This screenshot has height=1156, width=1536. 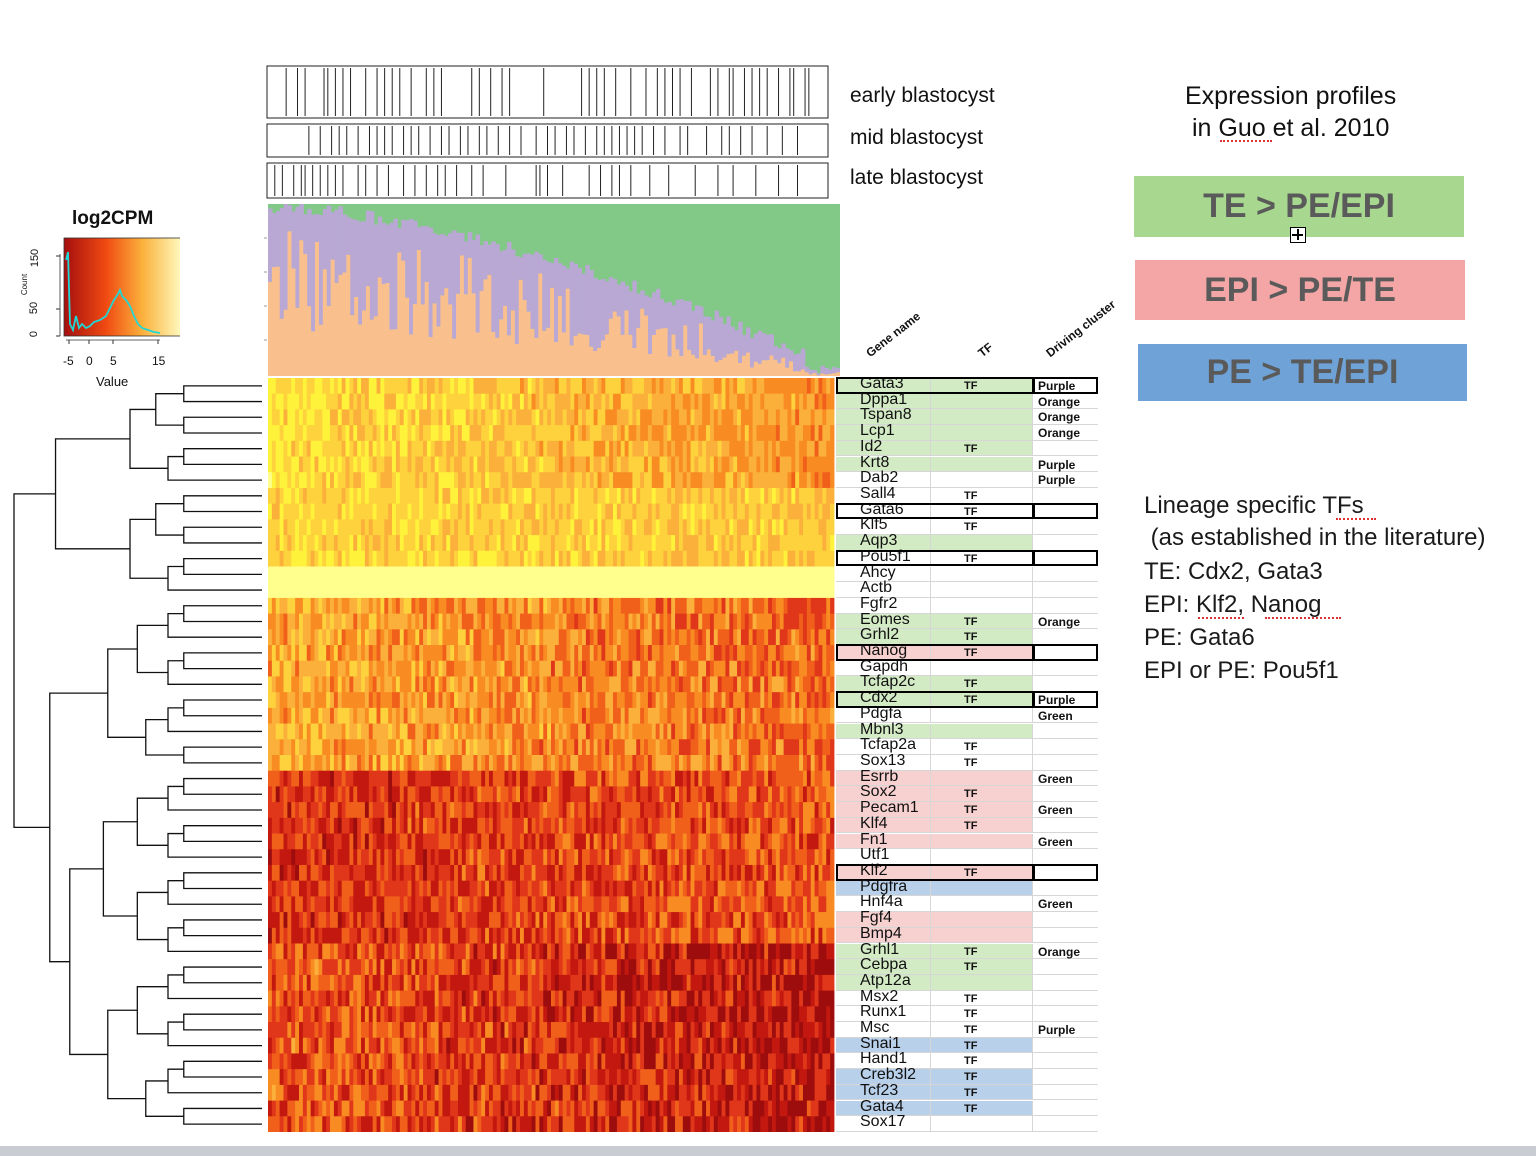 What do you see at coordinates (744, 365) in the screenshot?
I see `proportion-orange` at bounding box center [744, 365].